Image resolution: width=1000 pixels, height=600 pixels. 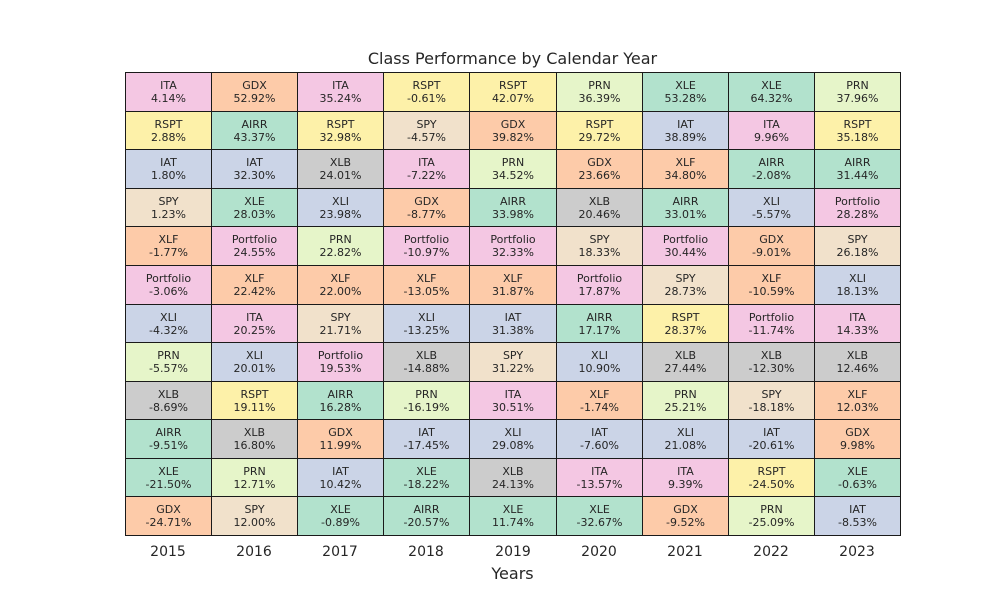 I want to click on table-cell: IAT 1.80%, so click(x=168, y=169).